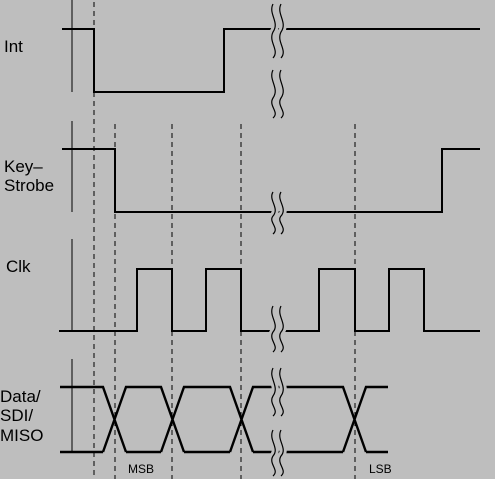  Describe the element at coordinates (277, 240) in the screenshot. I see `time-break-markers` at that location.